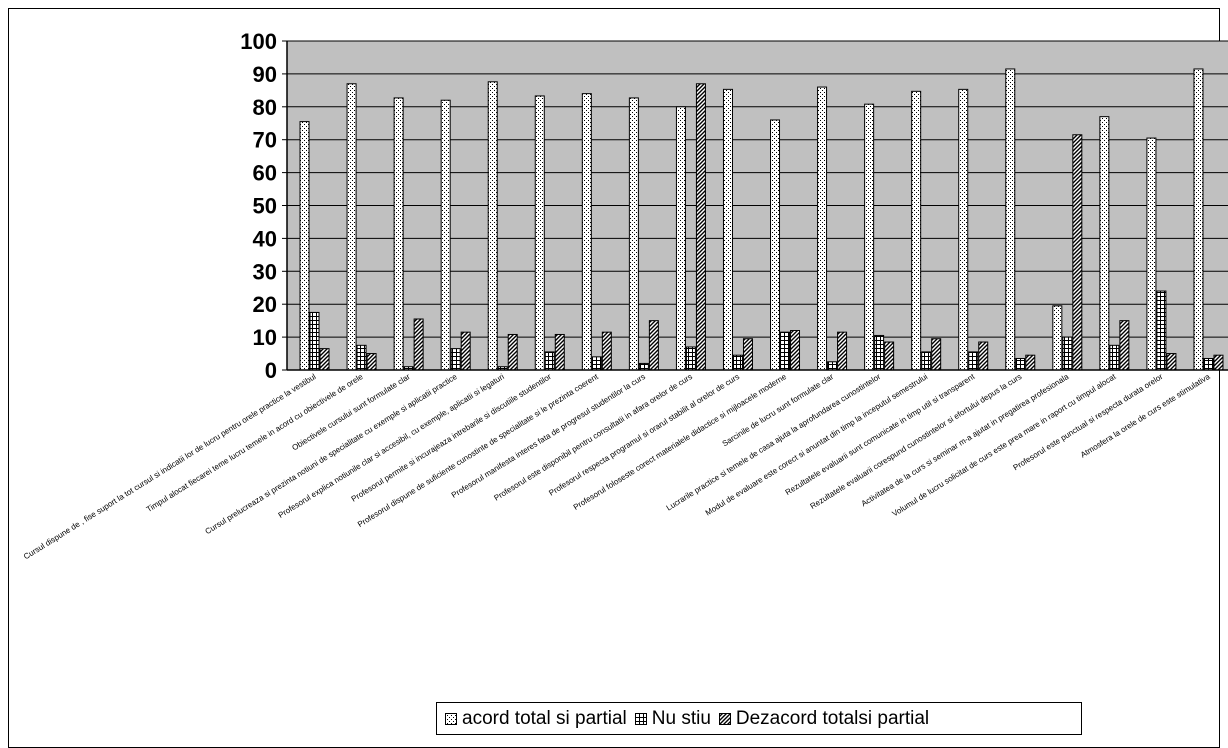 The width and height of the screenshot is (1228, 748). Describe the element at coordinates (265, 337) in the screenshot. I see `y-tick-label: 10` at that location.